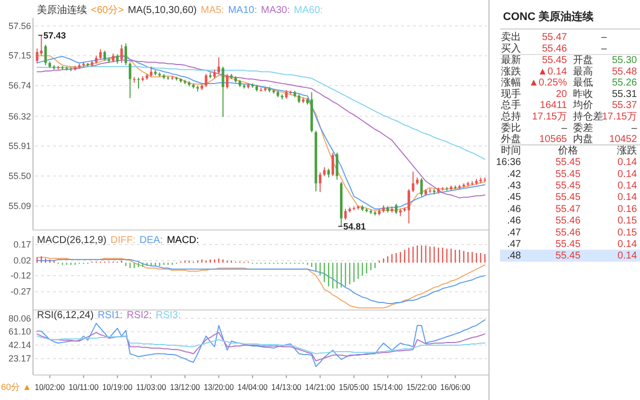 Image resolution: width=640 pixels, height=400 pixels. What do you see at coordinates (554, 106) in the screenshot?
I see `text: 16411` at bounding box center [554, 106].